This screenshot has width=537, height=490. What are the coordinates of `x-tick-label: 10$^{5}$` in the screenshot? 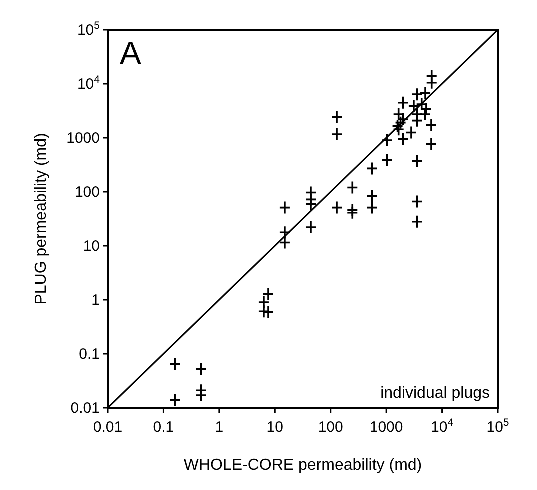 It's located at (498, 426).